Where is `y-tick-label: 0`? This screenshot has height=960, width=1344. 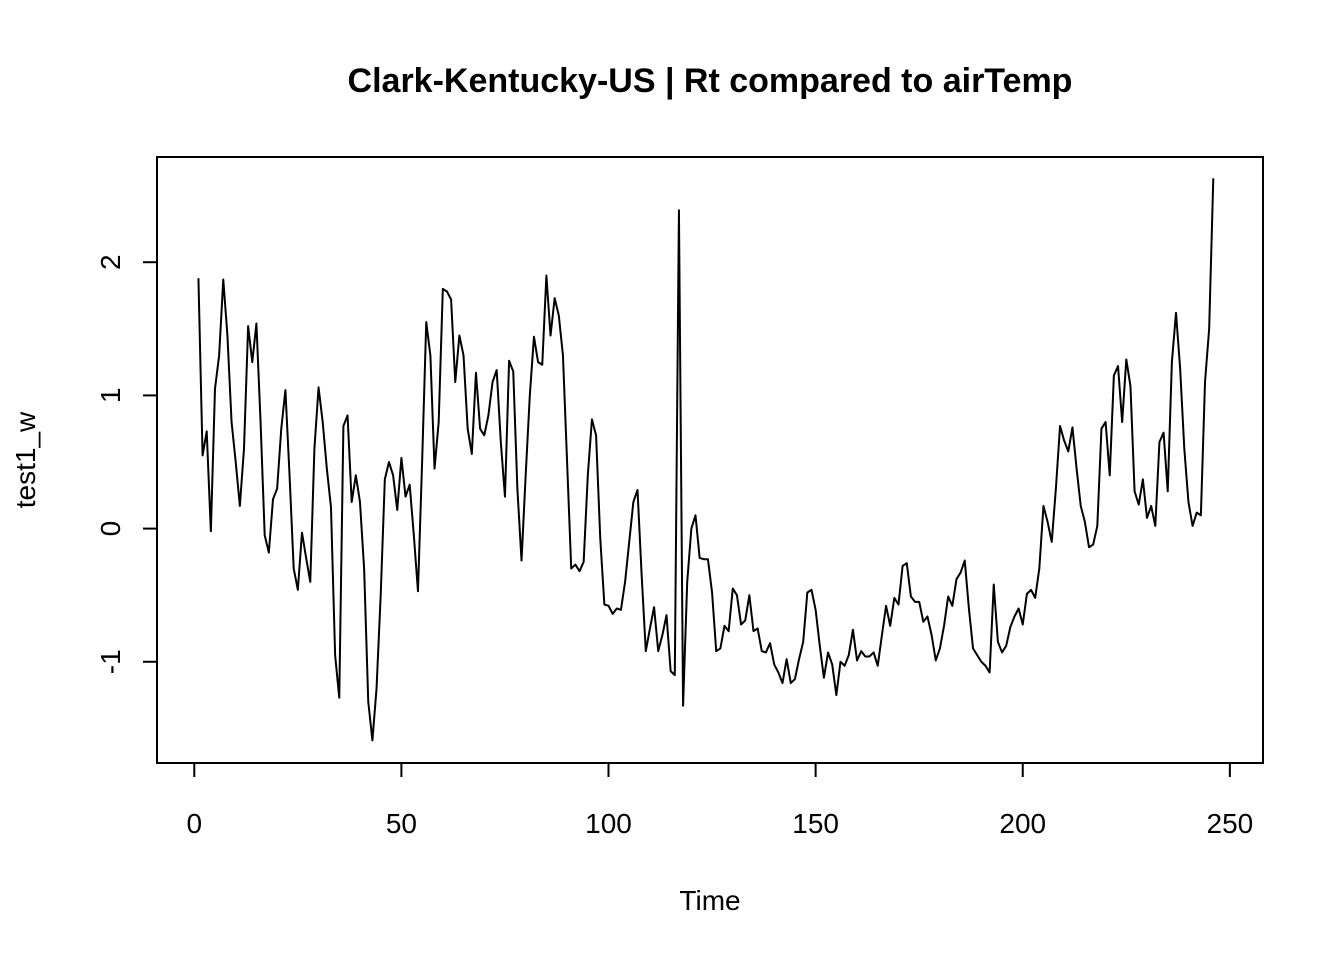 y-tick-label: 0 is located at coordinates (110, 529).